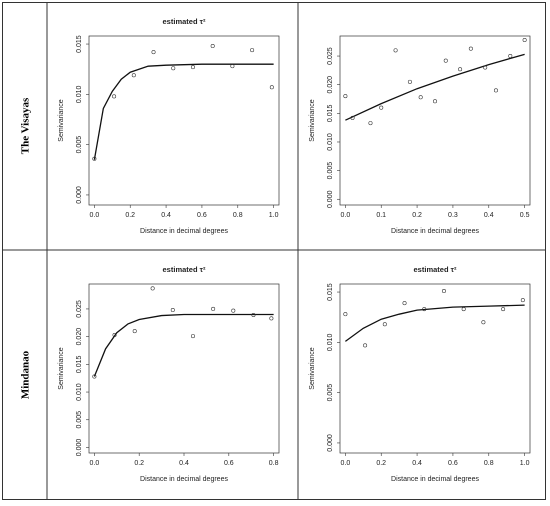 Image resolution: width=550 pixels, height=506 pixels. I want to click on x-tick-label: 0.3, so click(453, 215).